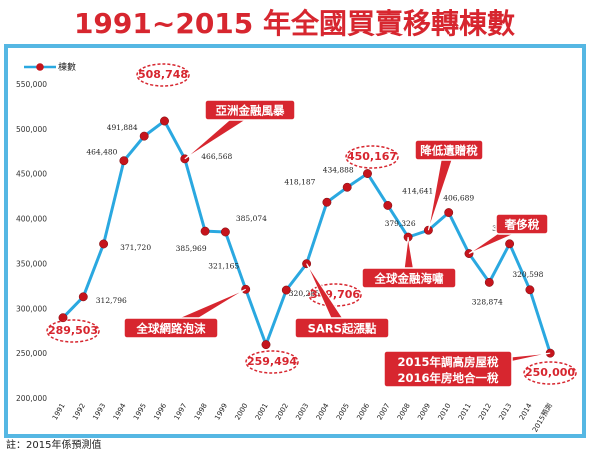  What do you see at coordinates (338, 169) in the screenshot?
I see `data-label: 434,888` at bounding box center [338, 169].